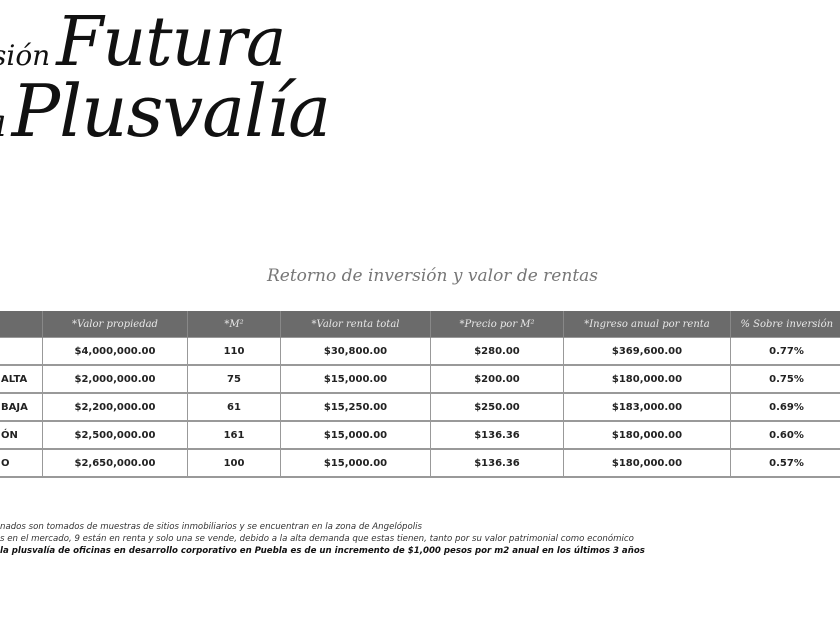 The width and height of the screenshot is (840, 630). What do you see at coordinates (21, 435) in the screenshot?
I see `table-cell: ÓN` at bounding box center [21, 435].